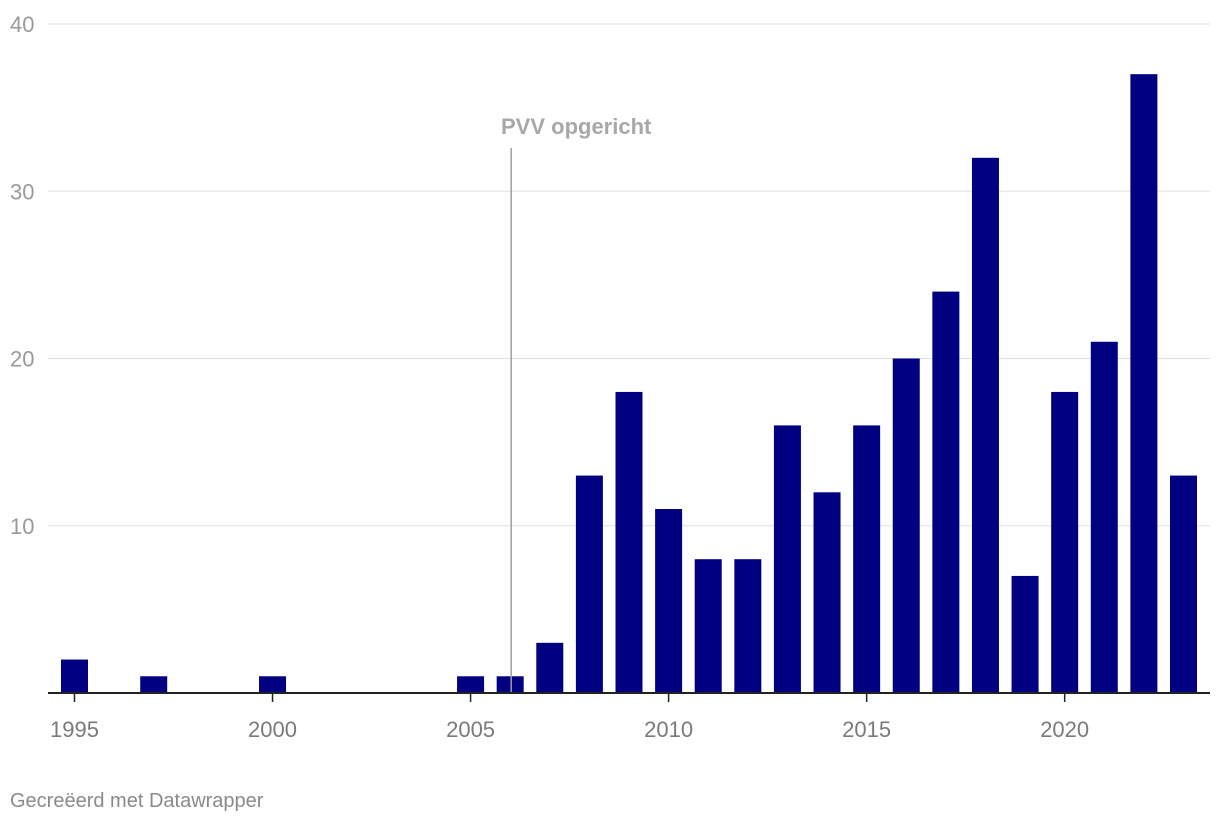  What do you see at coordinates (22, 359) in the screenshot?
I see `y-tick-label: 20` at bounding box center [22, 359].